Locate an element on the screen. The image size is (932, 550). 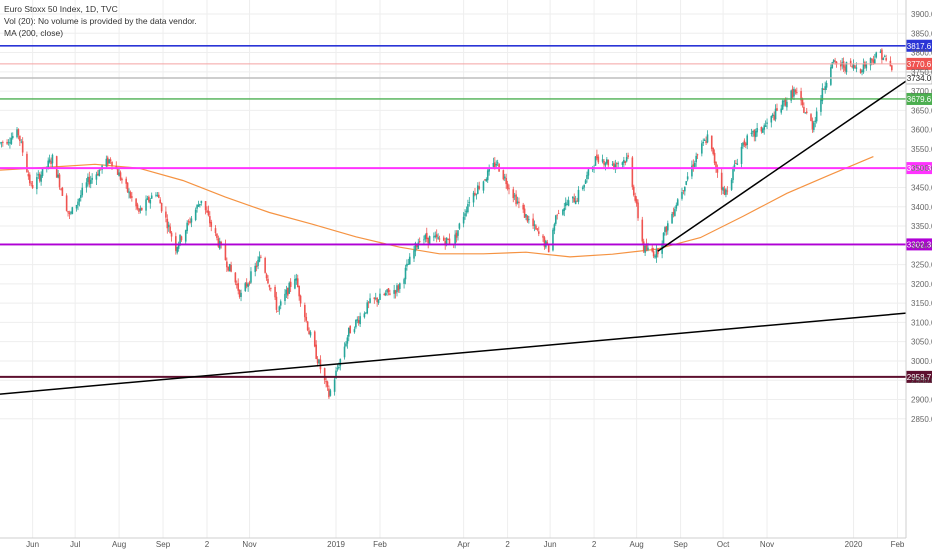
price-tick-label: 3200.0 is located at coordinates (921, 284).